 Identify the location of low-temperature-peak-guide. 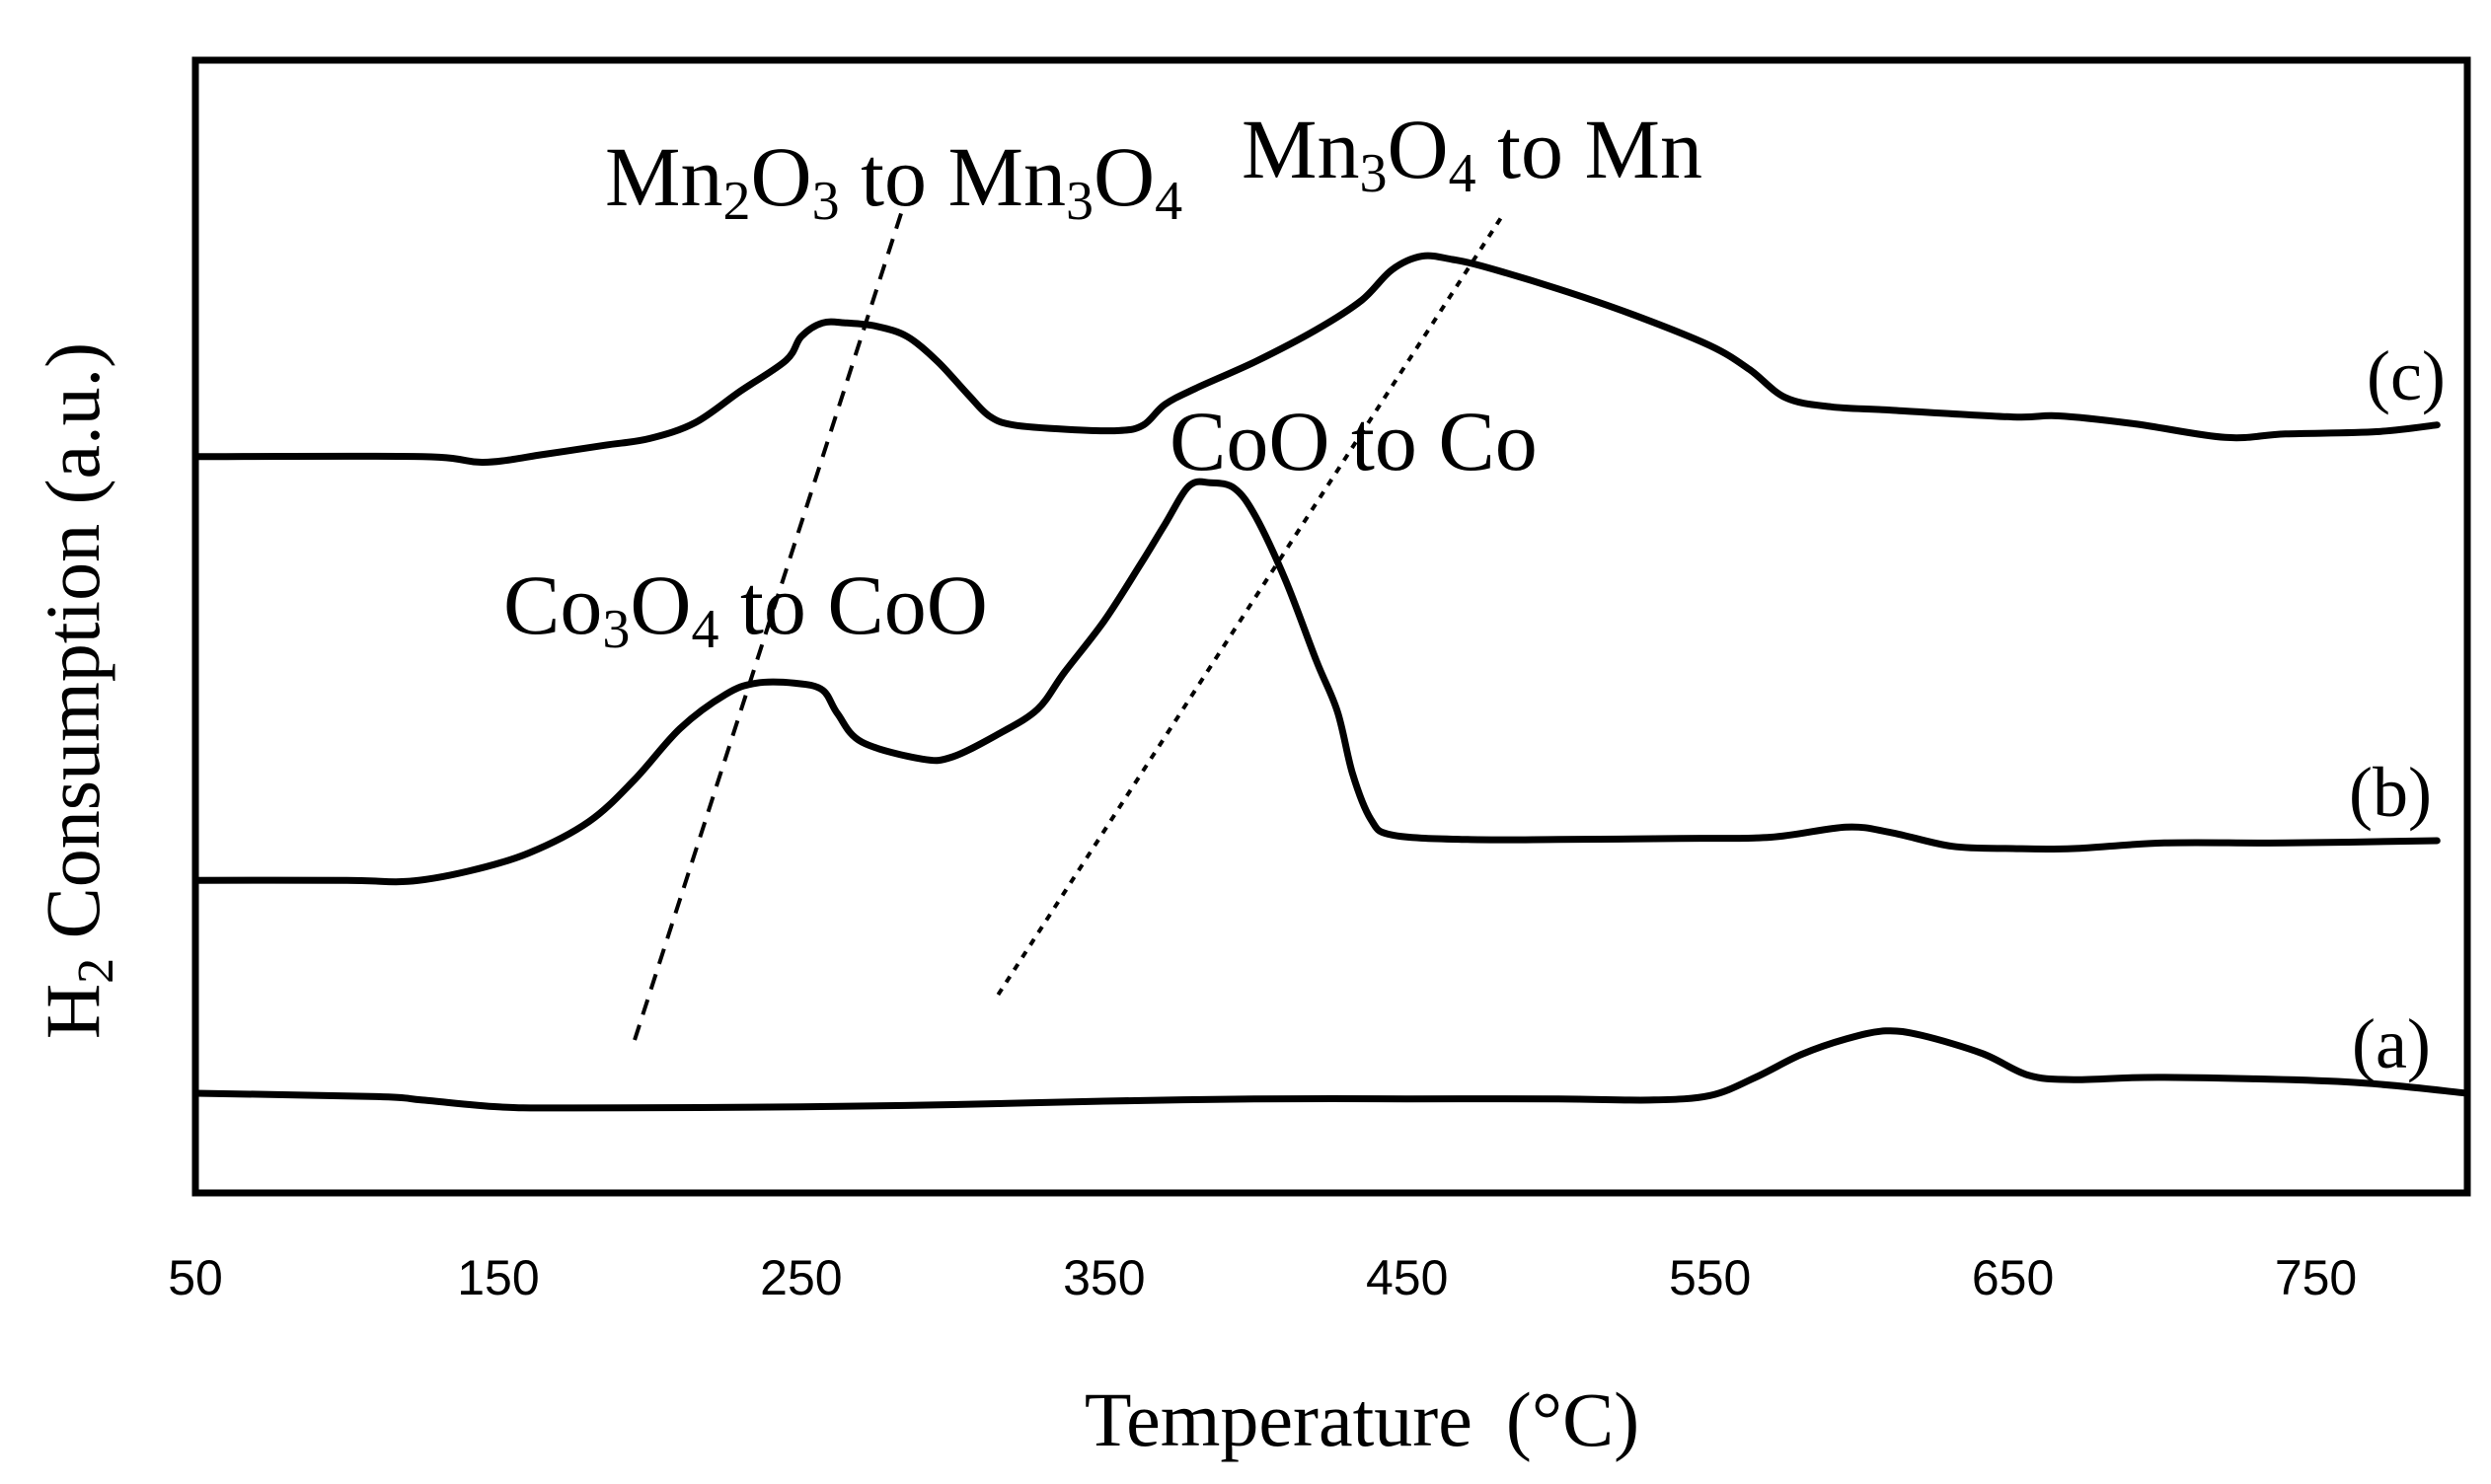
(768, 626).